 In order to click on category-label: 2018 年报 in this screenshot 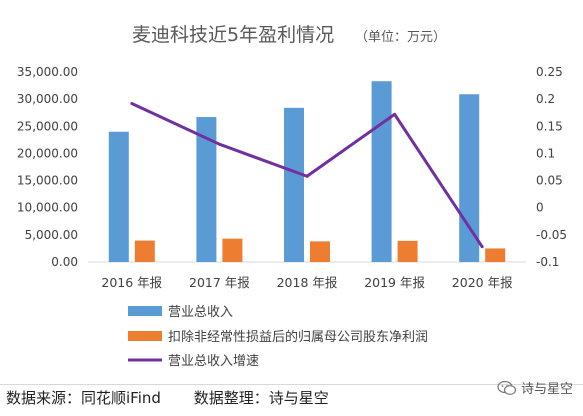, I will do `click(307, 282)`.